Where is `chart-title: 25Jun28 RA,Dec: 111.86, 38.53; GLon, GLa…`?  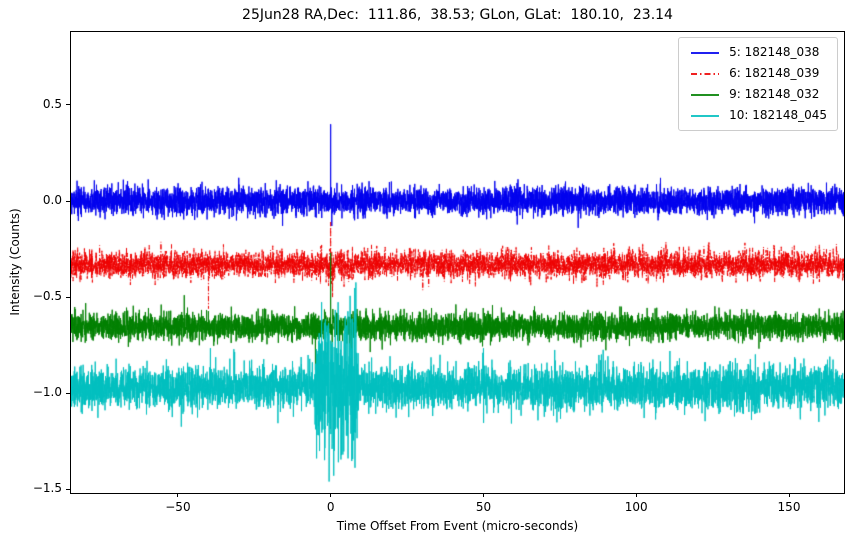 chart-title: 25Jun28 RA,Dec: 111.86, 38.53; GLon, GLa… is located at coordinates (457, 15).